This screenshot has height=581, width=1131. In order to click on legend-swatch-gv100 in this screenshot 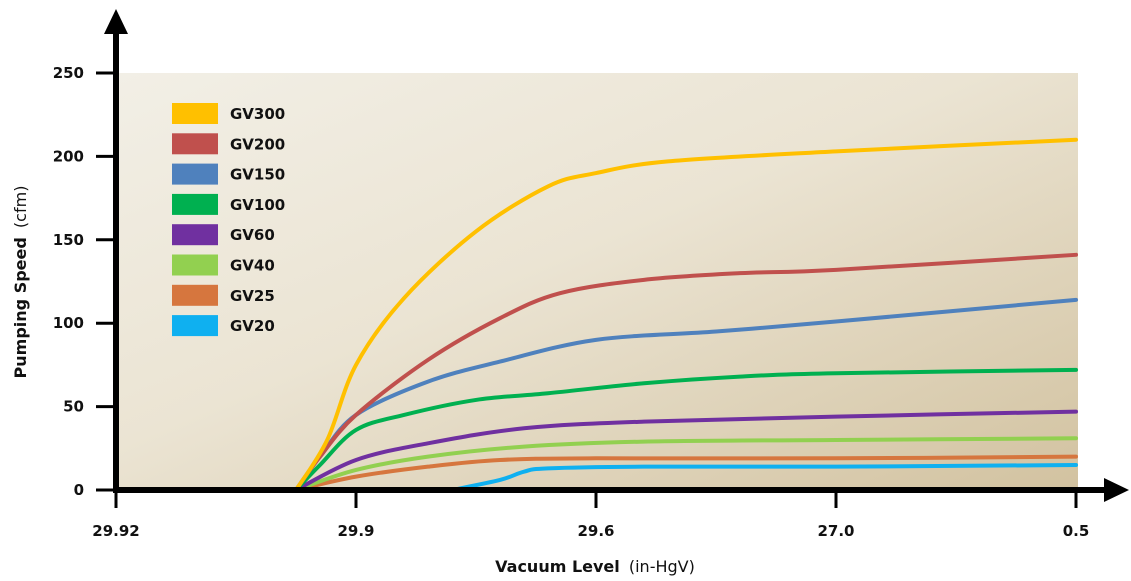, I will do `click(195, 204)`.